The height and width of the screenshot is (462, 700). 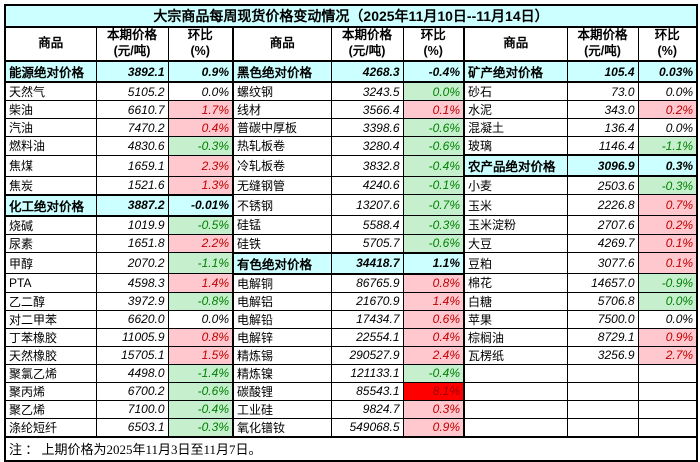 I want to click on price-cell: 86765.9, so click(x=367, y=283).